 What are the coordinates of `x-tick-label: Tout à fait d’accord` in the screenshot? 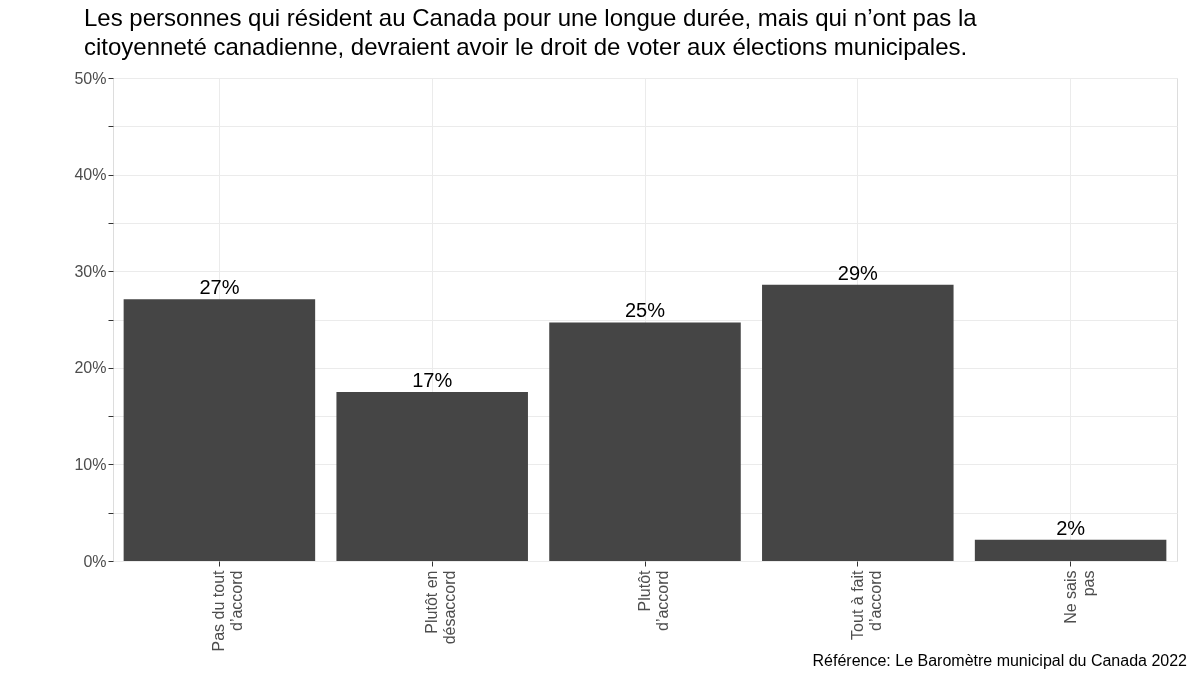 It's located at (866, 604).